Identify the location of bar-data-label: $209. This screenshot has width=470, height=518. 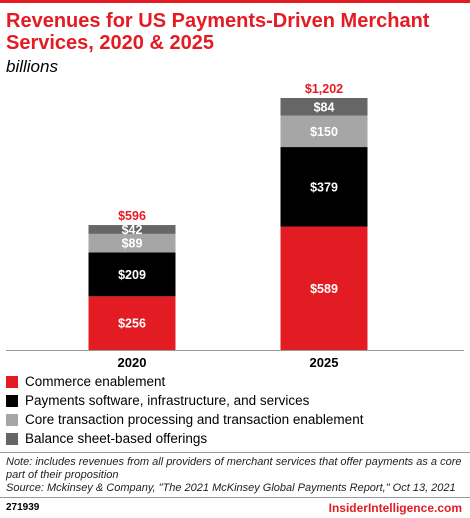
(132, 275).